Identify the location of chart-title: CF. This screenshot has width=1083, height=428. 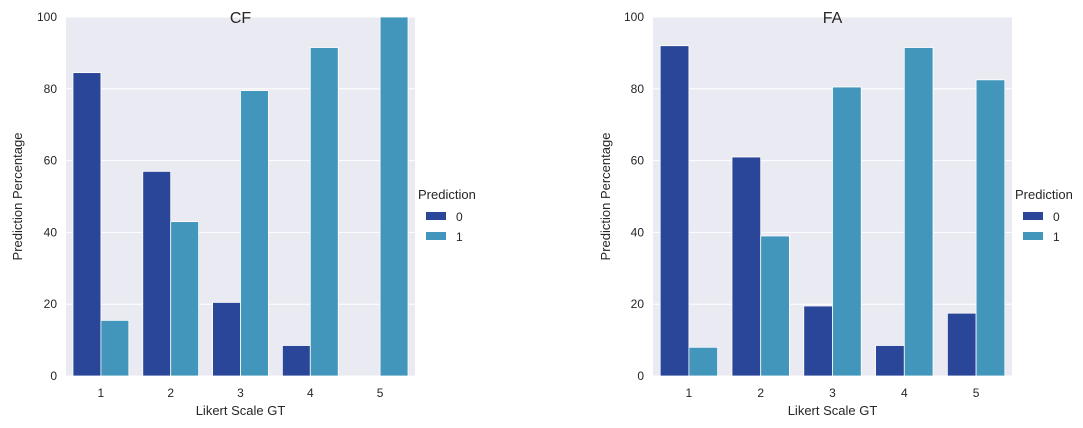
(241, 18).